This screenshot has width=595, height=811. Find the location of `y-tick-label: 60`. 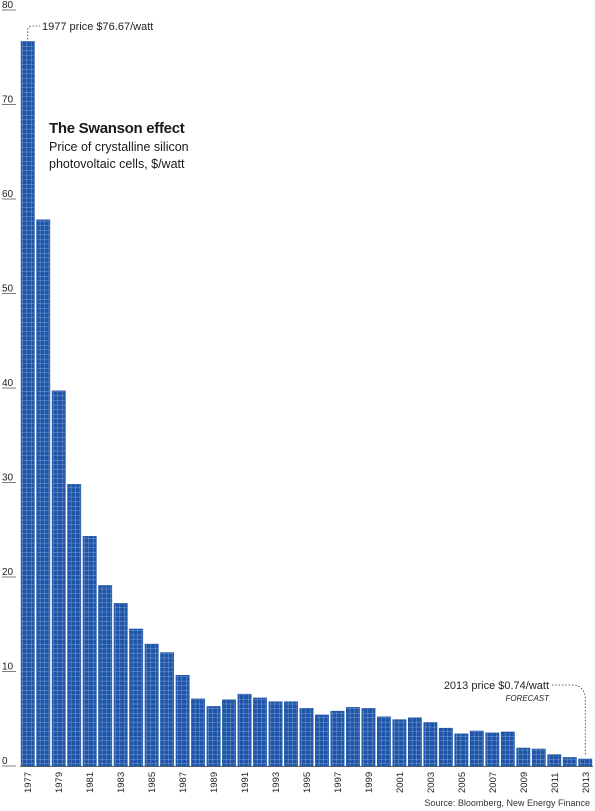

y-tick-label: 60 is located at coordinates (8, 194).